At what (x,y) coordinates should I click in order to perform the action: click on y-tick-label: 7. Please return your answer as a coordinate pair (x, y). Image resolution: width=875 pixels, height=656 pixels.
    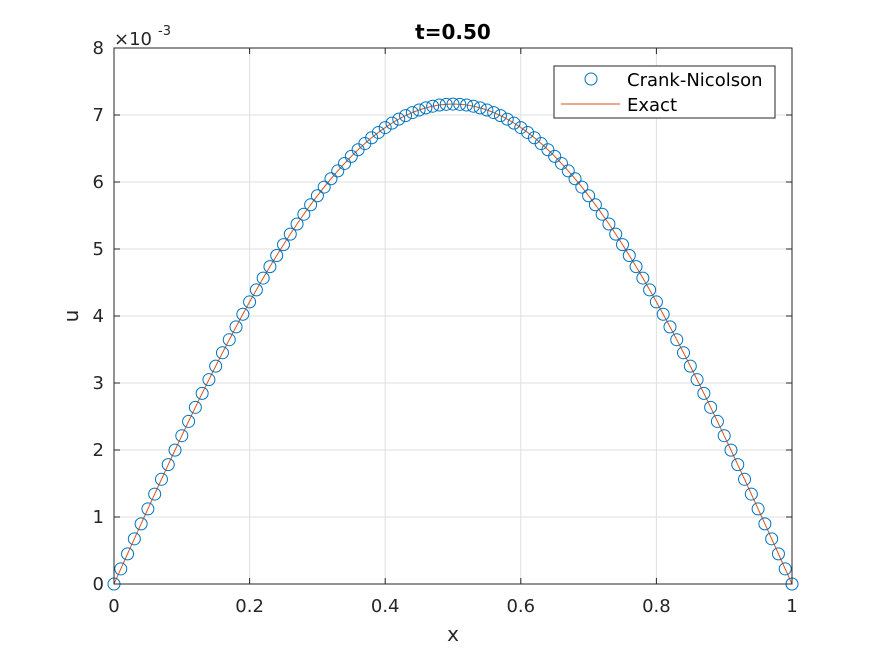
    Looking at the image, I should click on (98, 115).